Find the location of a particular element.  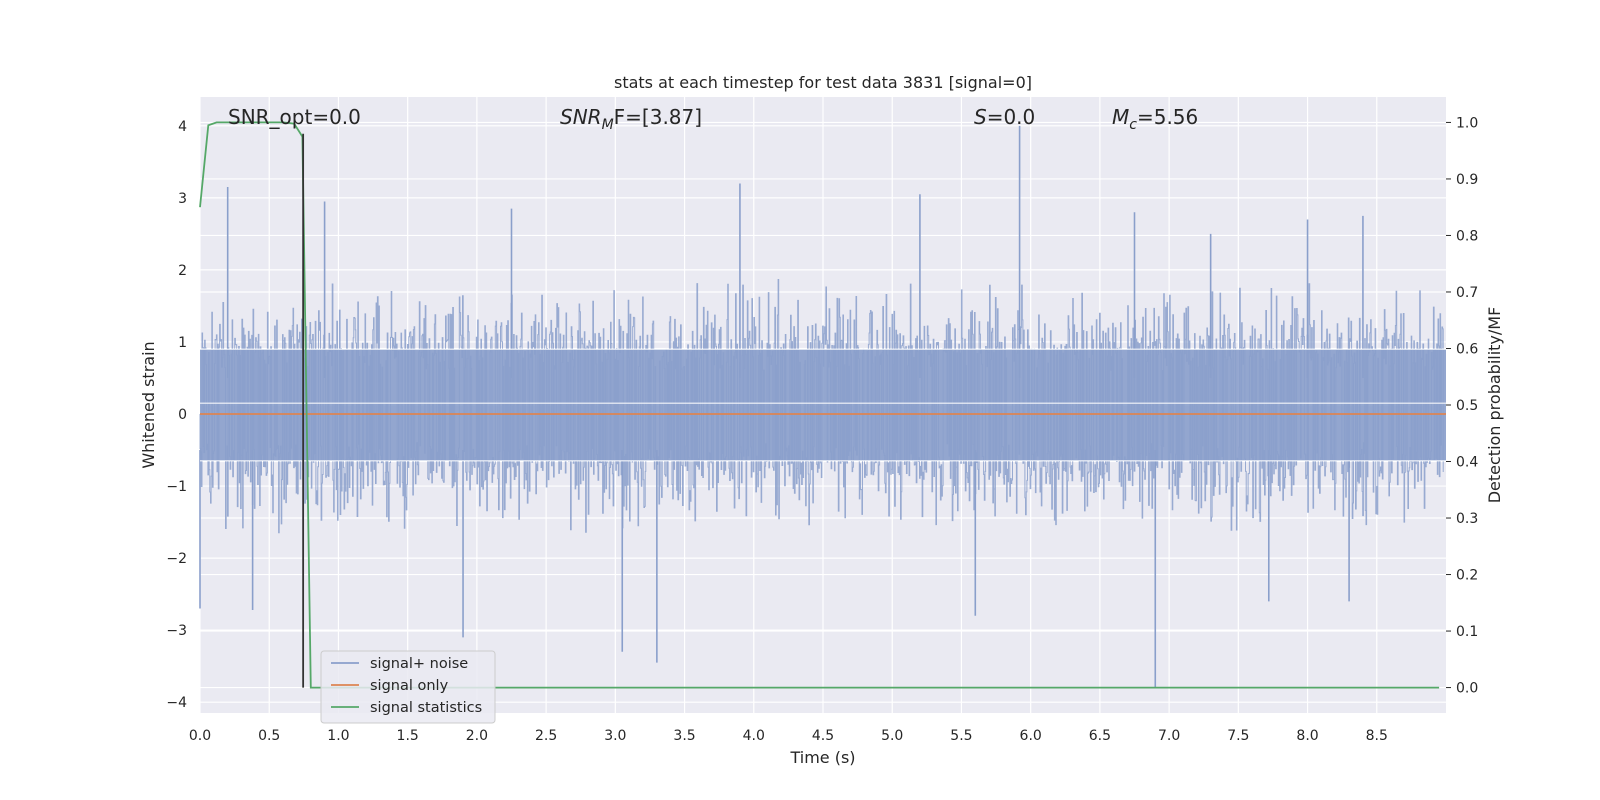

x-tick-label: 7.0 is located at coordinates (1169, 736).